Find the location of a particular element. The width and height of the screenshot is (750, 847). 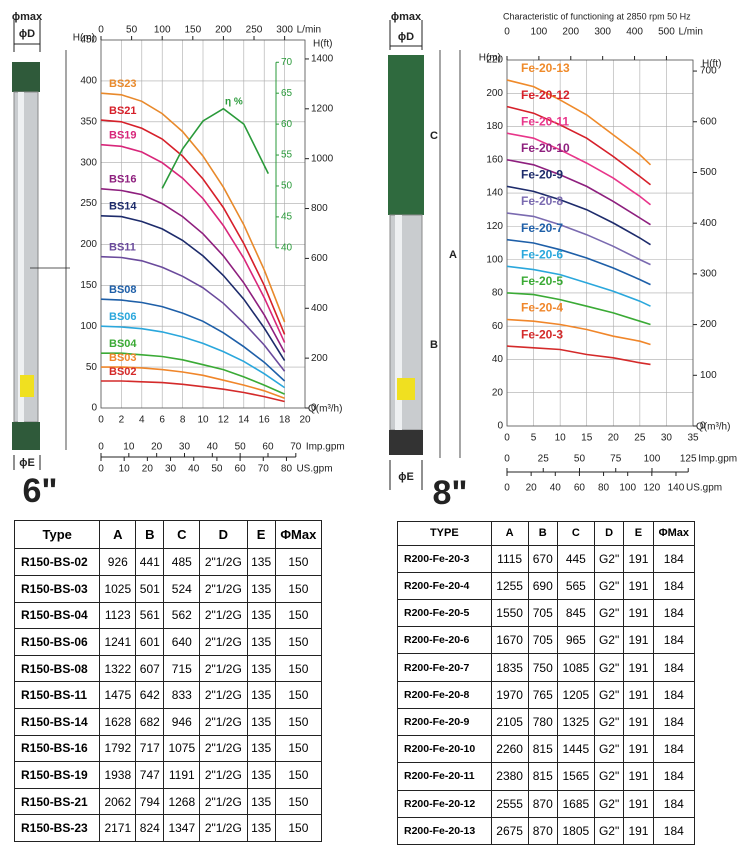

cell: 682 is located at coordinates (150, 721).